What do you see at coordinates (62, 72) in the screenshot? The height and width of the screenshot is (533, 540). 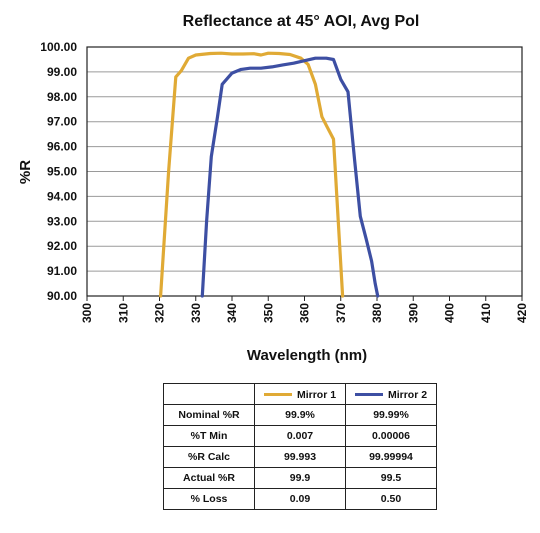 I see `y-tick-label: 99.00` at bounding box center [62, 72].